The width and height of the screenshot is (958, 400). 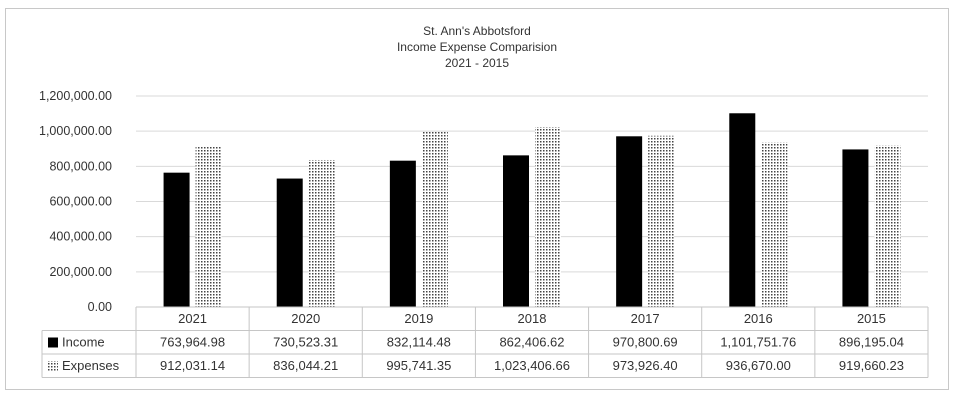 I want to click on y-tick-label: 1,000,000.00, so click(x=75, y=131).